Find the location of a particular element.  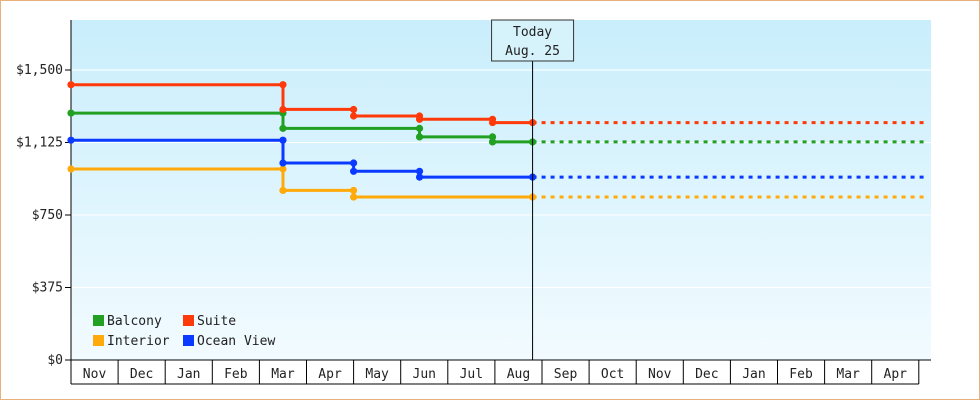

x-tick-label: May is located at coordinates (377, 374).